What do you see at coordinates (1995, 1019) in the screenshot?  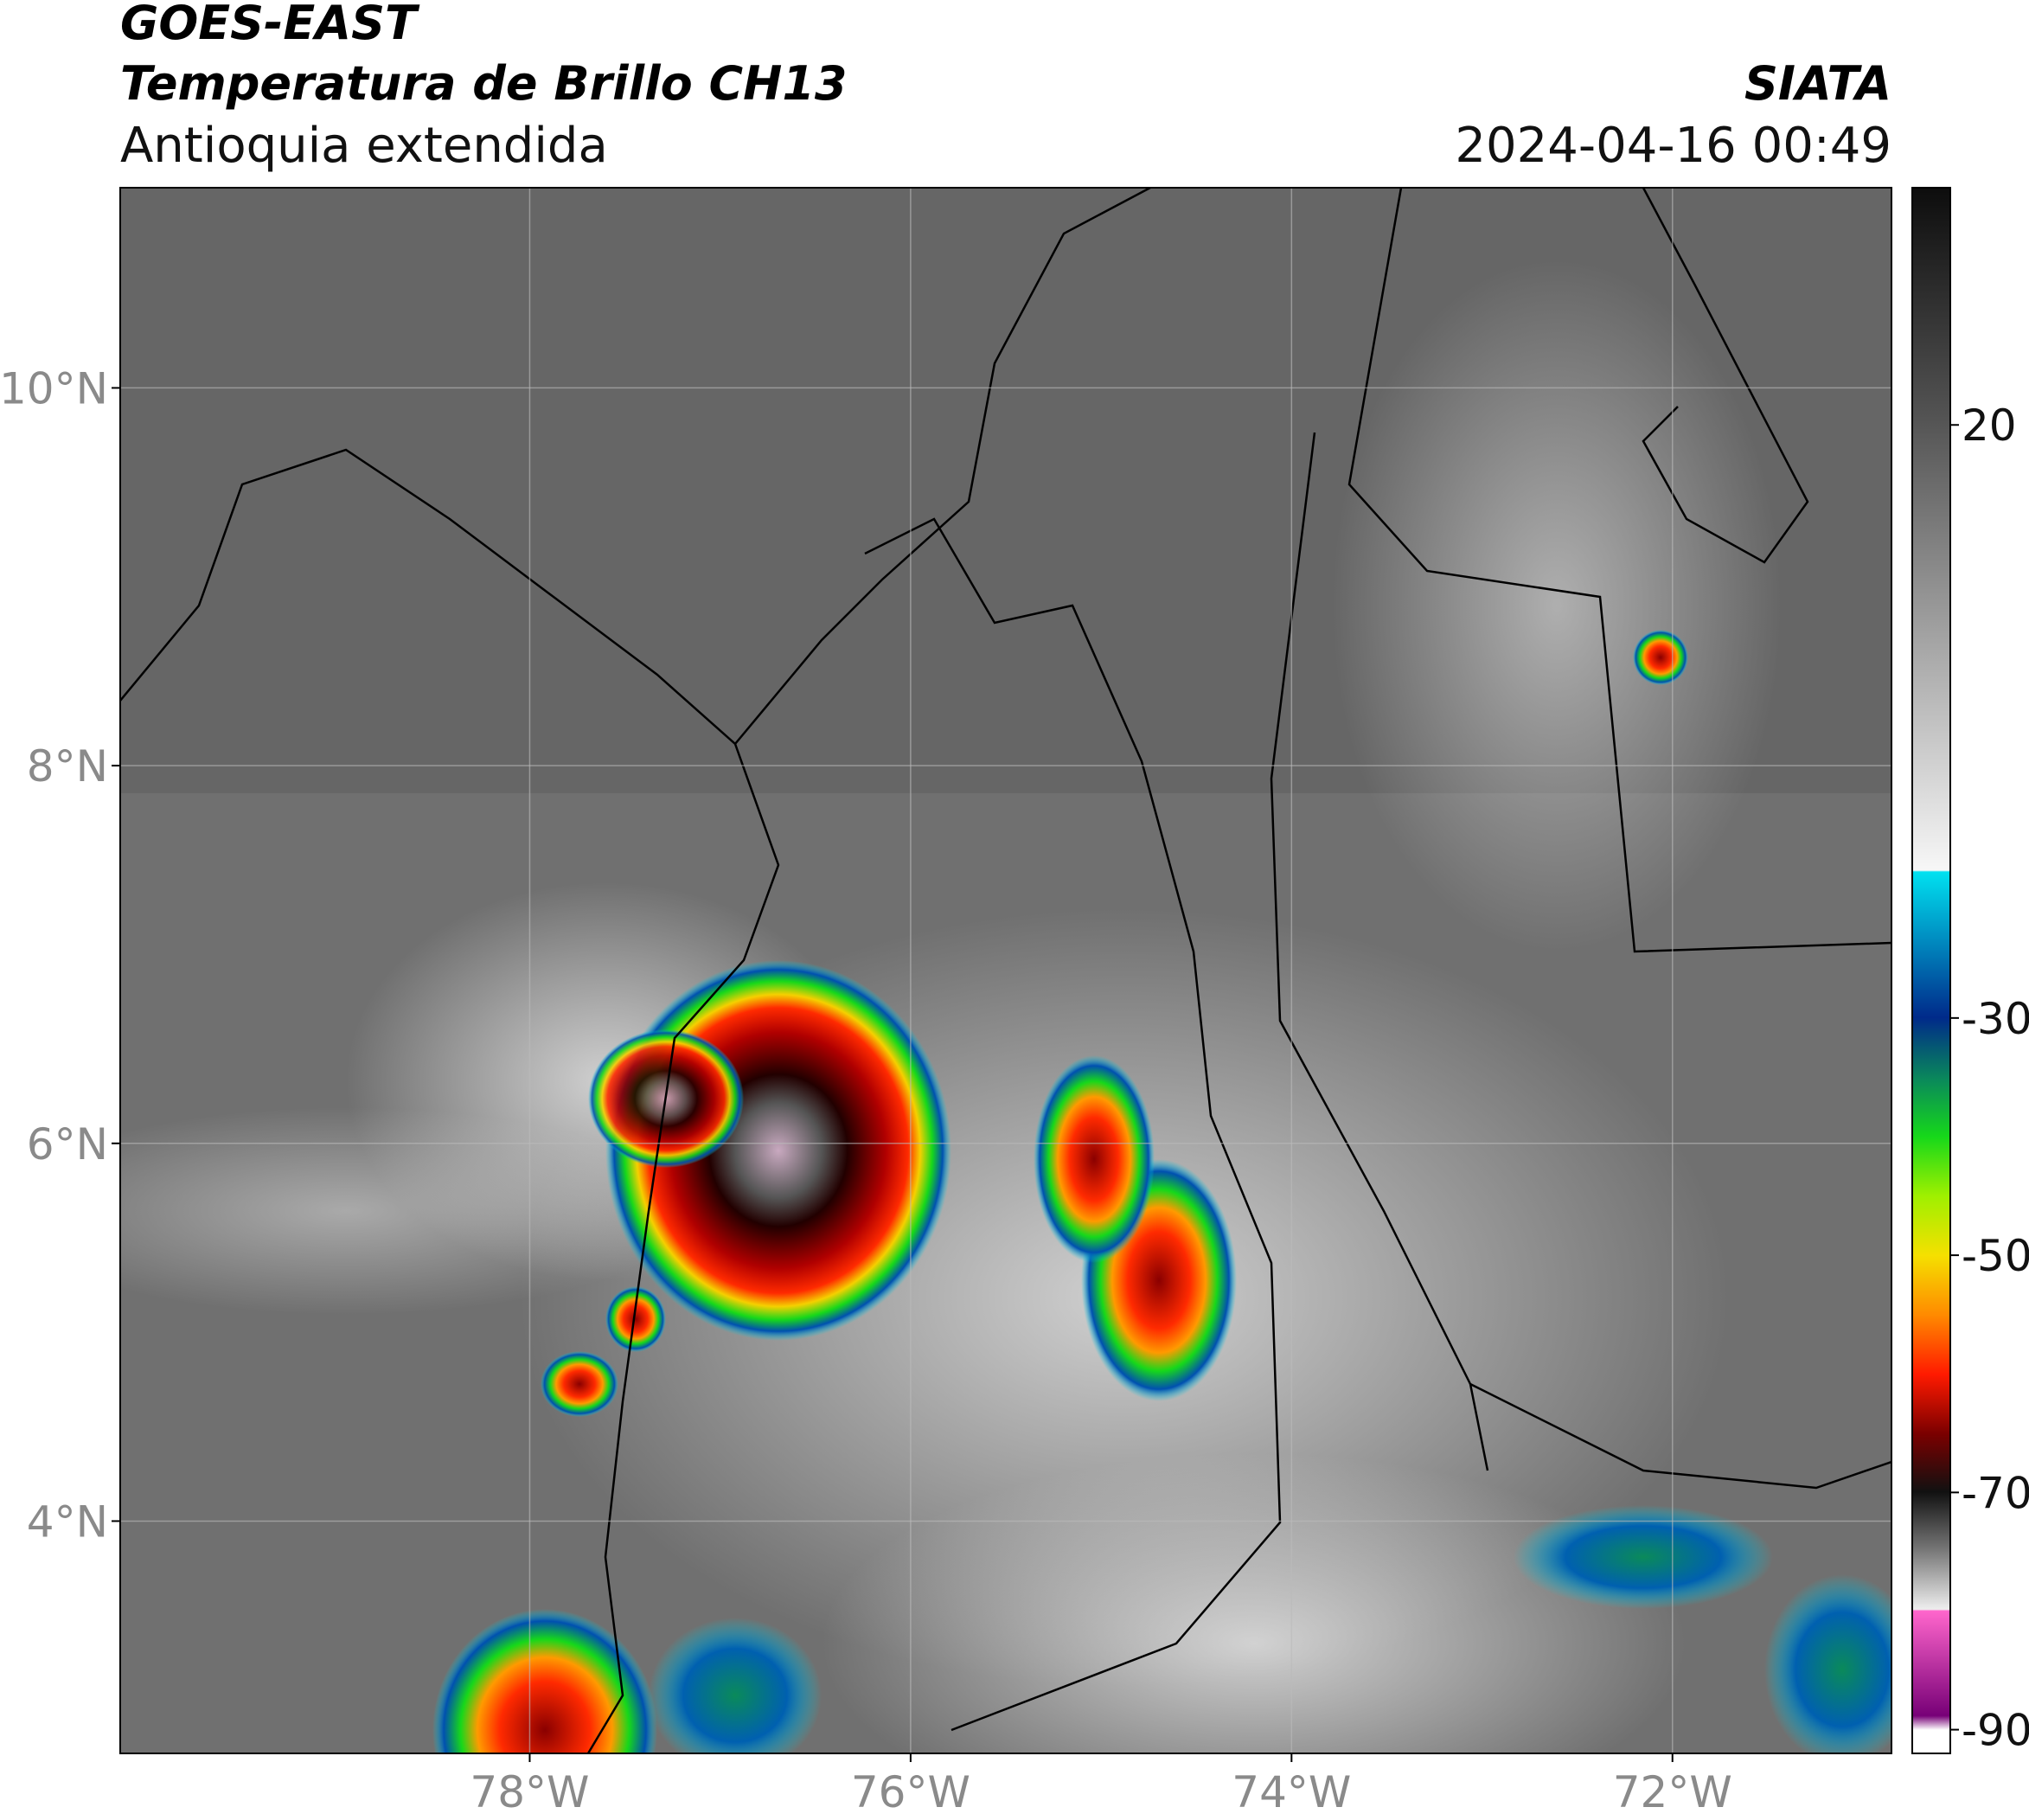 I see `colorbar-tick-label: -30` at bounding box center [1995, 1019].